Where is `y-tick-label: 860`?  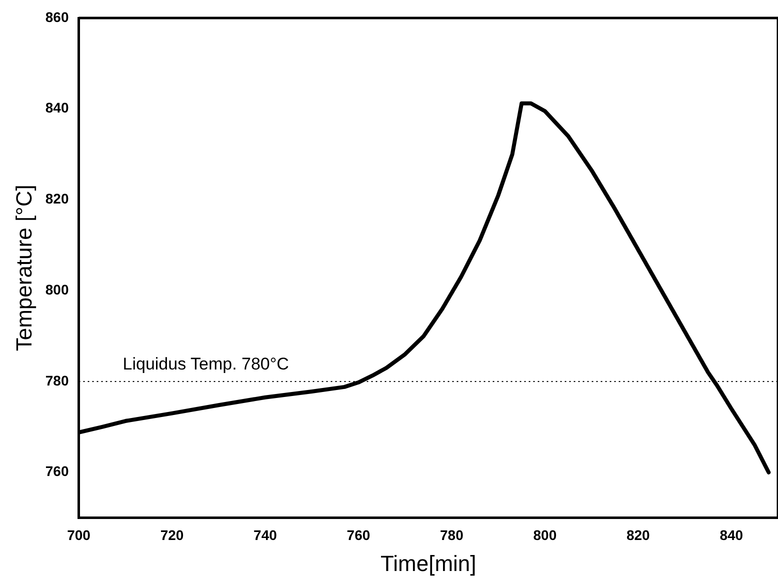 y-tick-label: 860 is located at coordinates (57, 16).